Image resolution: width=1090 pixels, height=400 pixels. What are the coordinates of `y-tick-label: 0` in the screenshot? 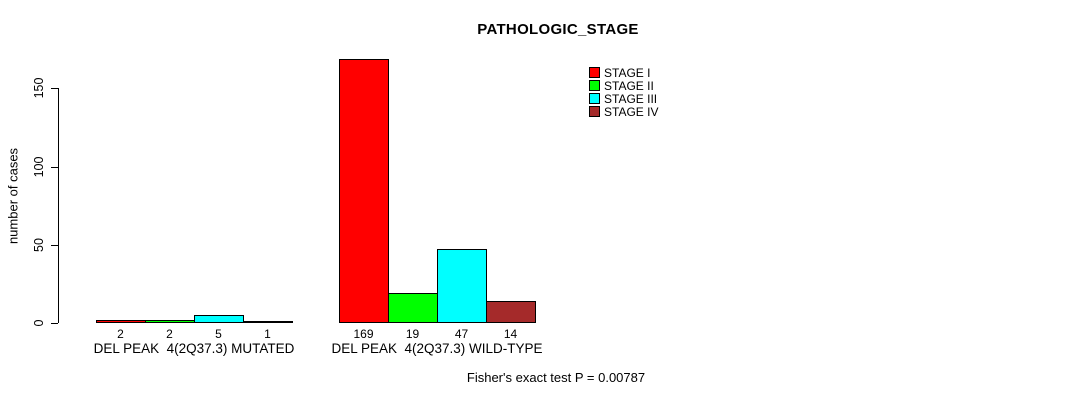 It's located at (39, 323).